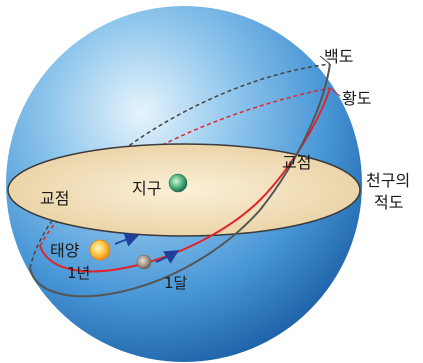 This screenshot has width=423, height=363. I want to click on celestial-equator-label-line2: 적도, so click(388, 202).